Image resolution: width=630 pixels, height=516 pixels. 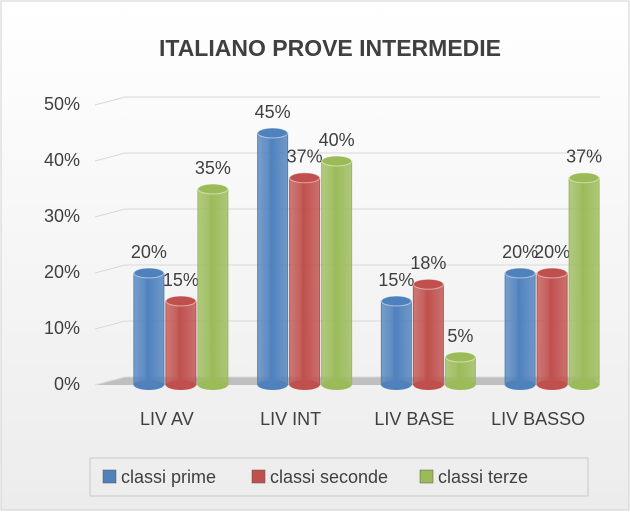 What do you see at coordinates (167, 419) in the screenshot?
I see `x-tick-label: LIV AV` at bounding box center [167, 419].